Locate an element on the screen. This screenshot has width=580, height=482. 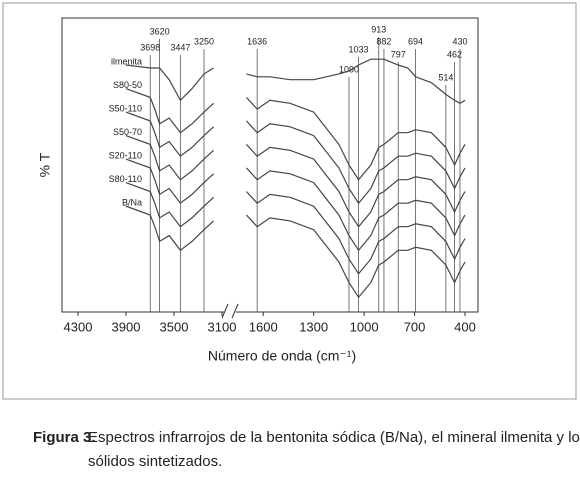
reference-label: 514 is located at coordinates (445, 77).